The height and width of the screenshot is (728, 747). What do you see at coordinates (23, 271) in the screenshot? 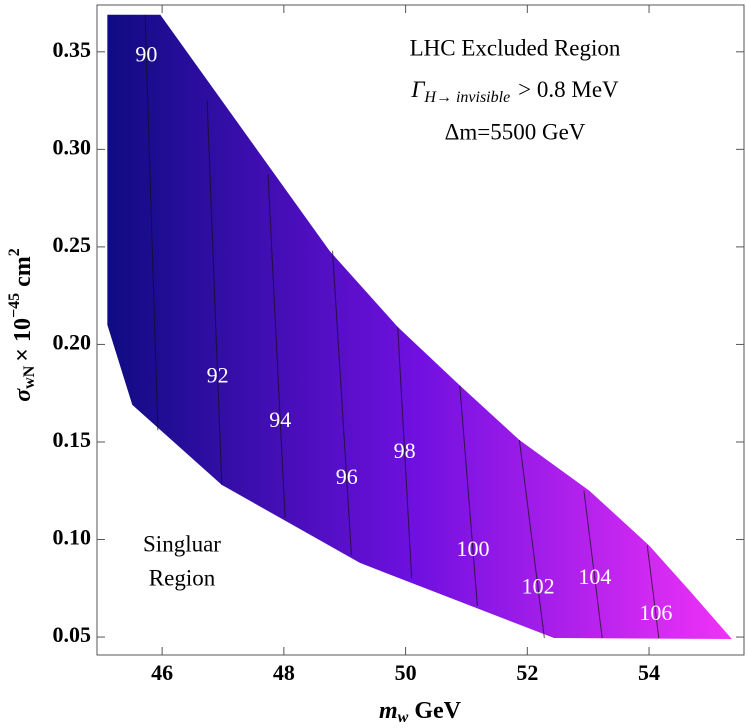
I see `y-axis-label: cm` at bounding box center [23, 271].